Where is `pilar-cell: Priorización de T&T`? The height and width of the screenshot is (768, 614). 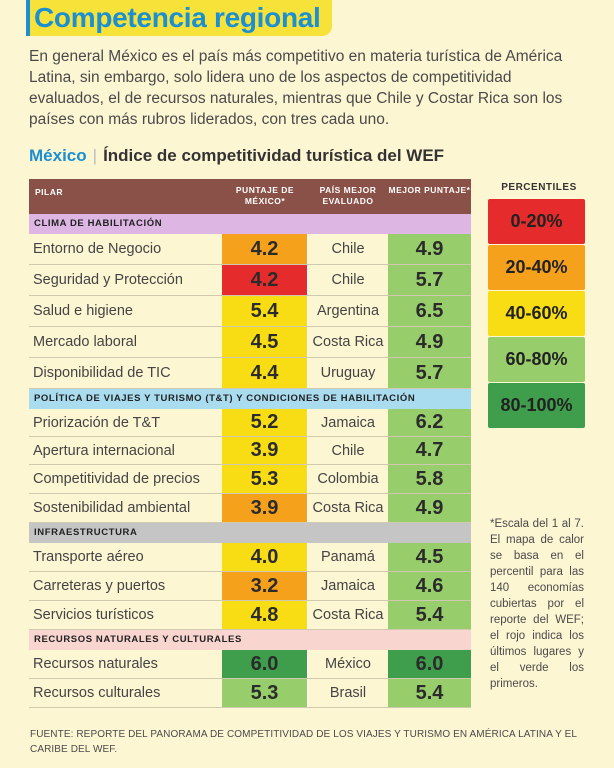 pilar-cell: Priorización de T&T is located at coordinates (97, 422).